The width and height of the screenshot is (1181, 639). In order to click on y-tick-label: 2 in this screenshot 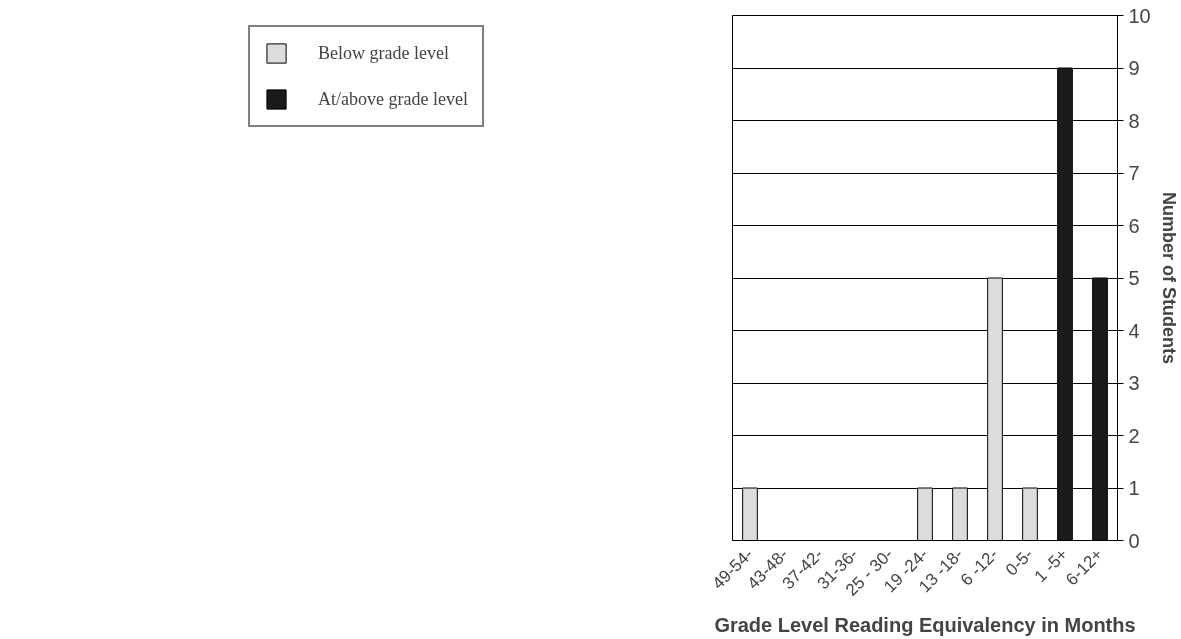, I will do `click(1134, 435)`.